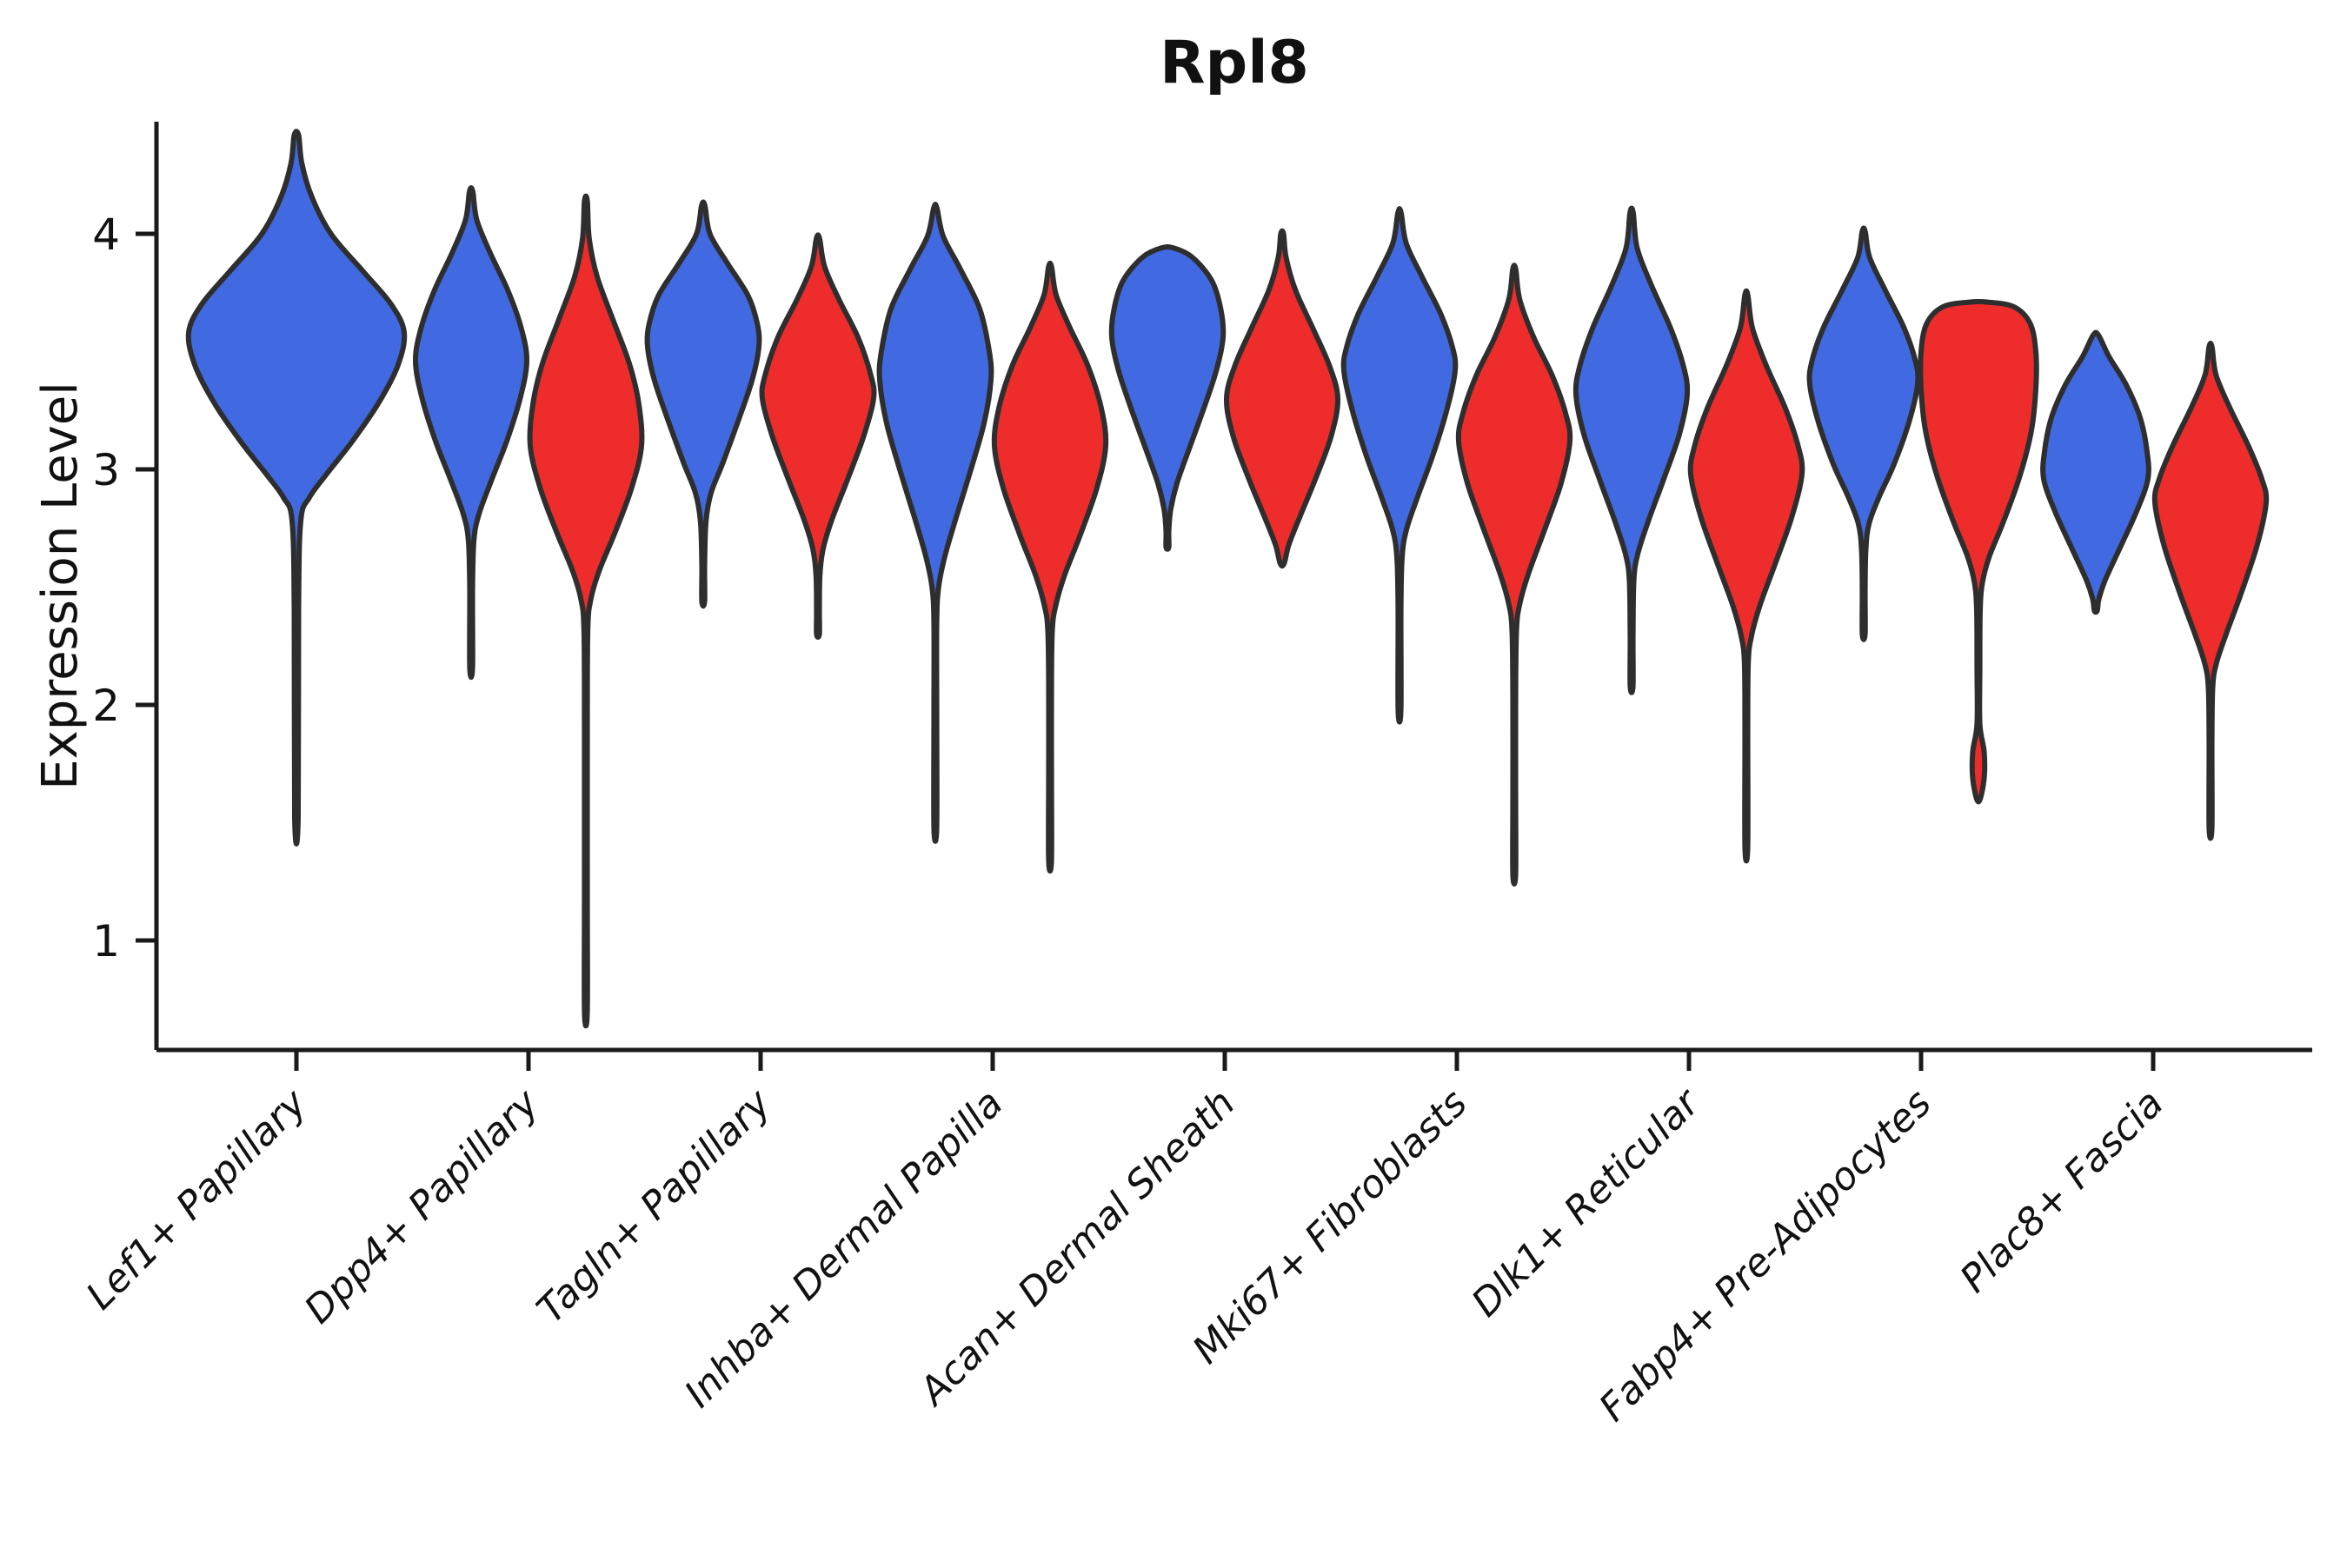  What do you see at coordinates (1586, 1202) in the screenshot?
I see `x-axis-label: Dlk1+ Reticular` at bounding box center [1586, 1202].